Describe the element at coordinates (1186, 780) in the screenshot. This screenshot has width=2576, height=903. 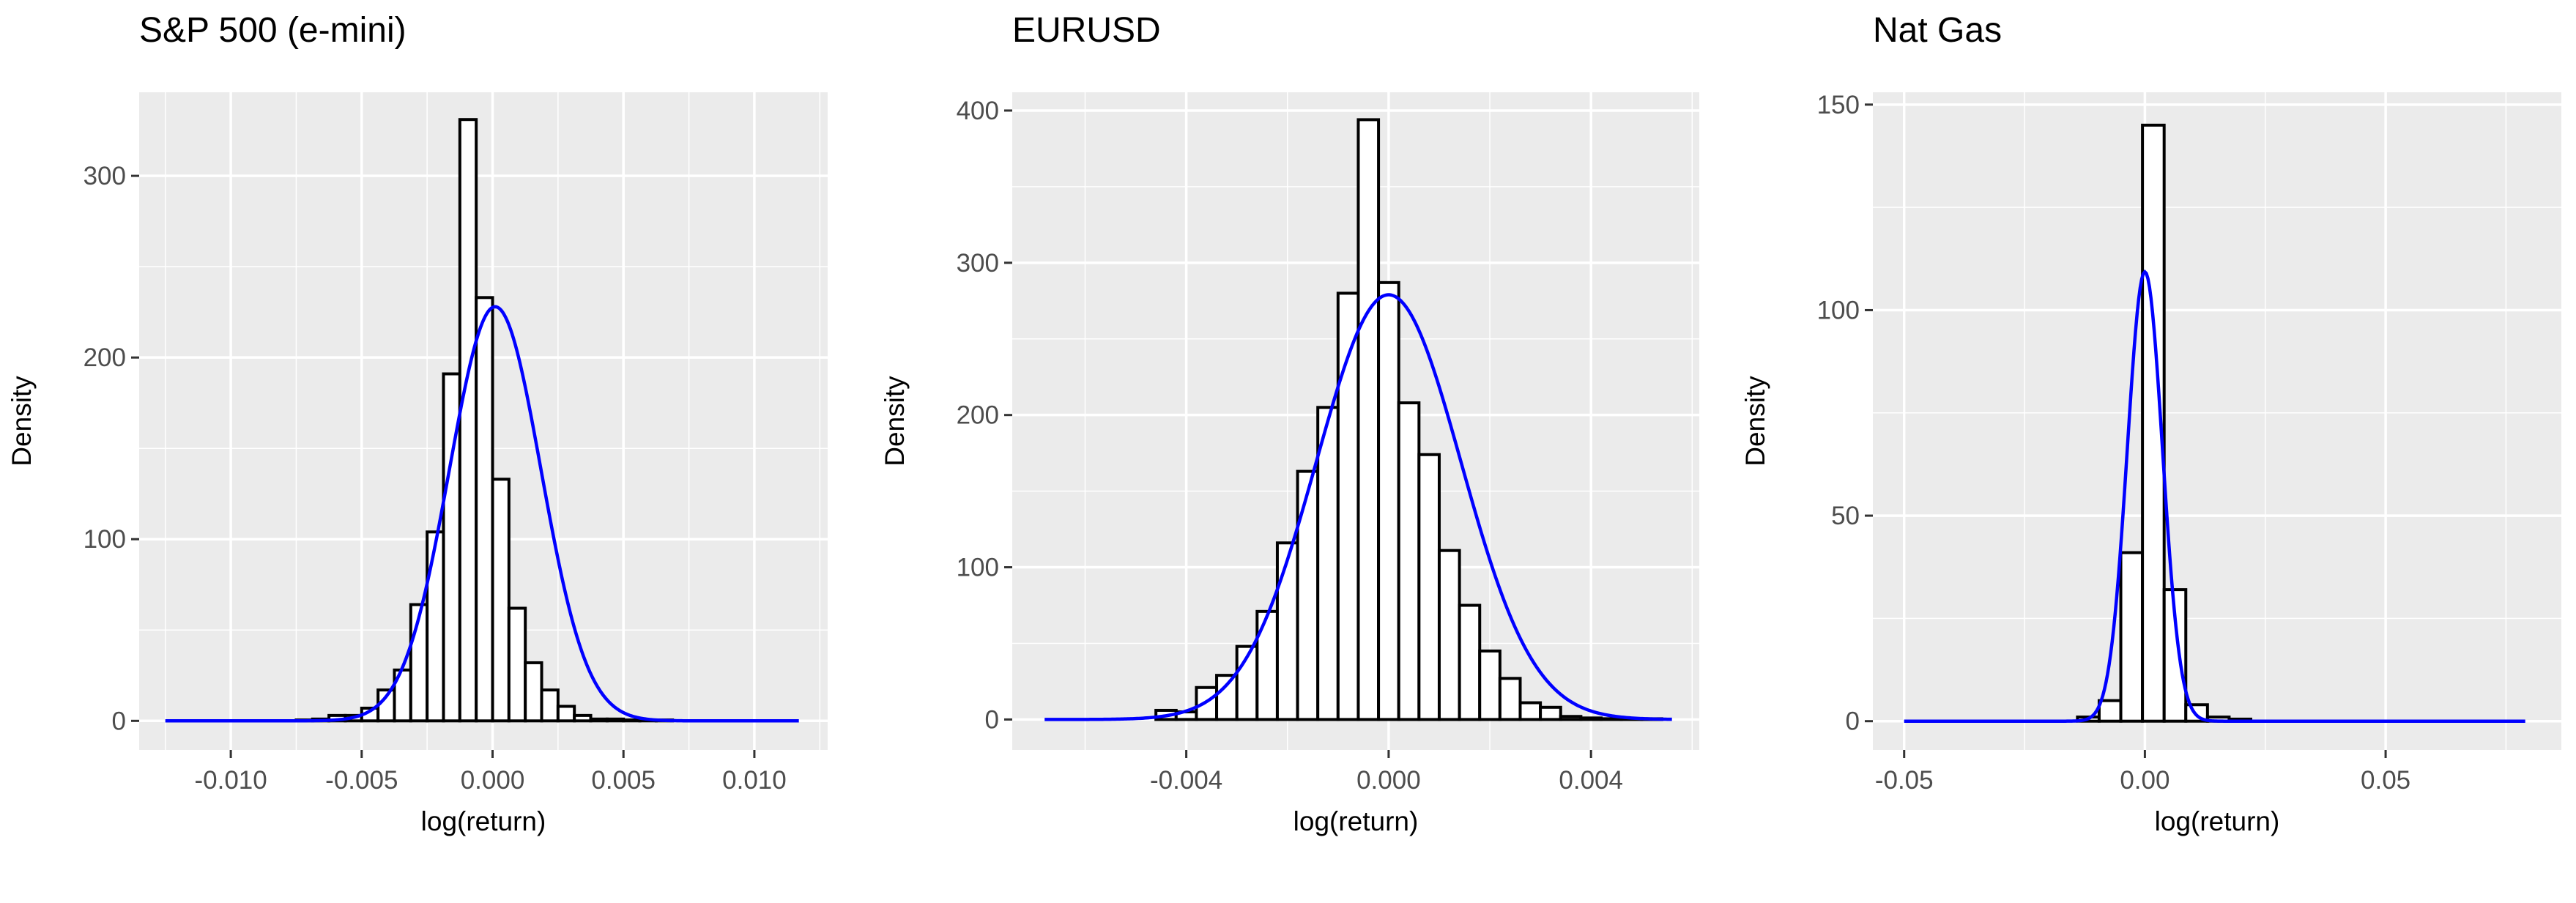
I see `x-tick-label: -0.004` at that location.